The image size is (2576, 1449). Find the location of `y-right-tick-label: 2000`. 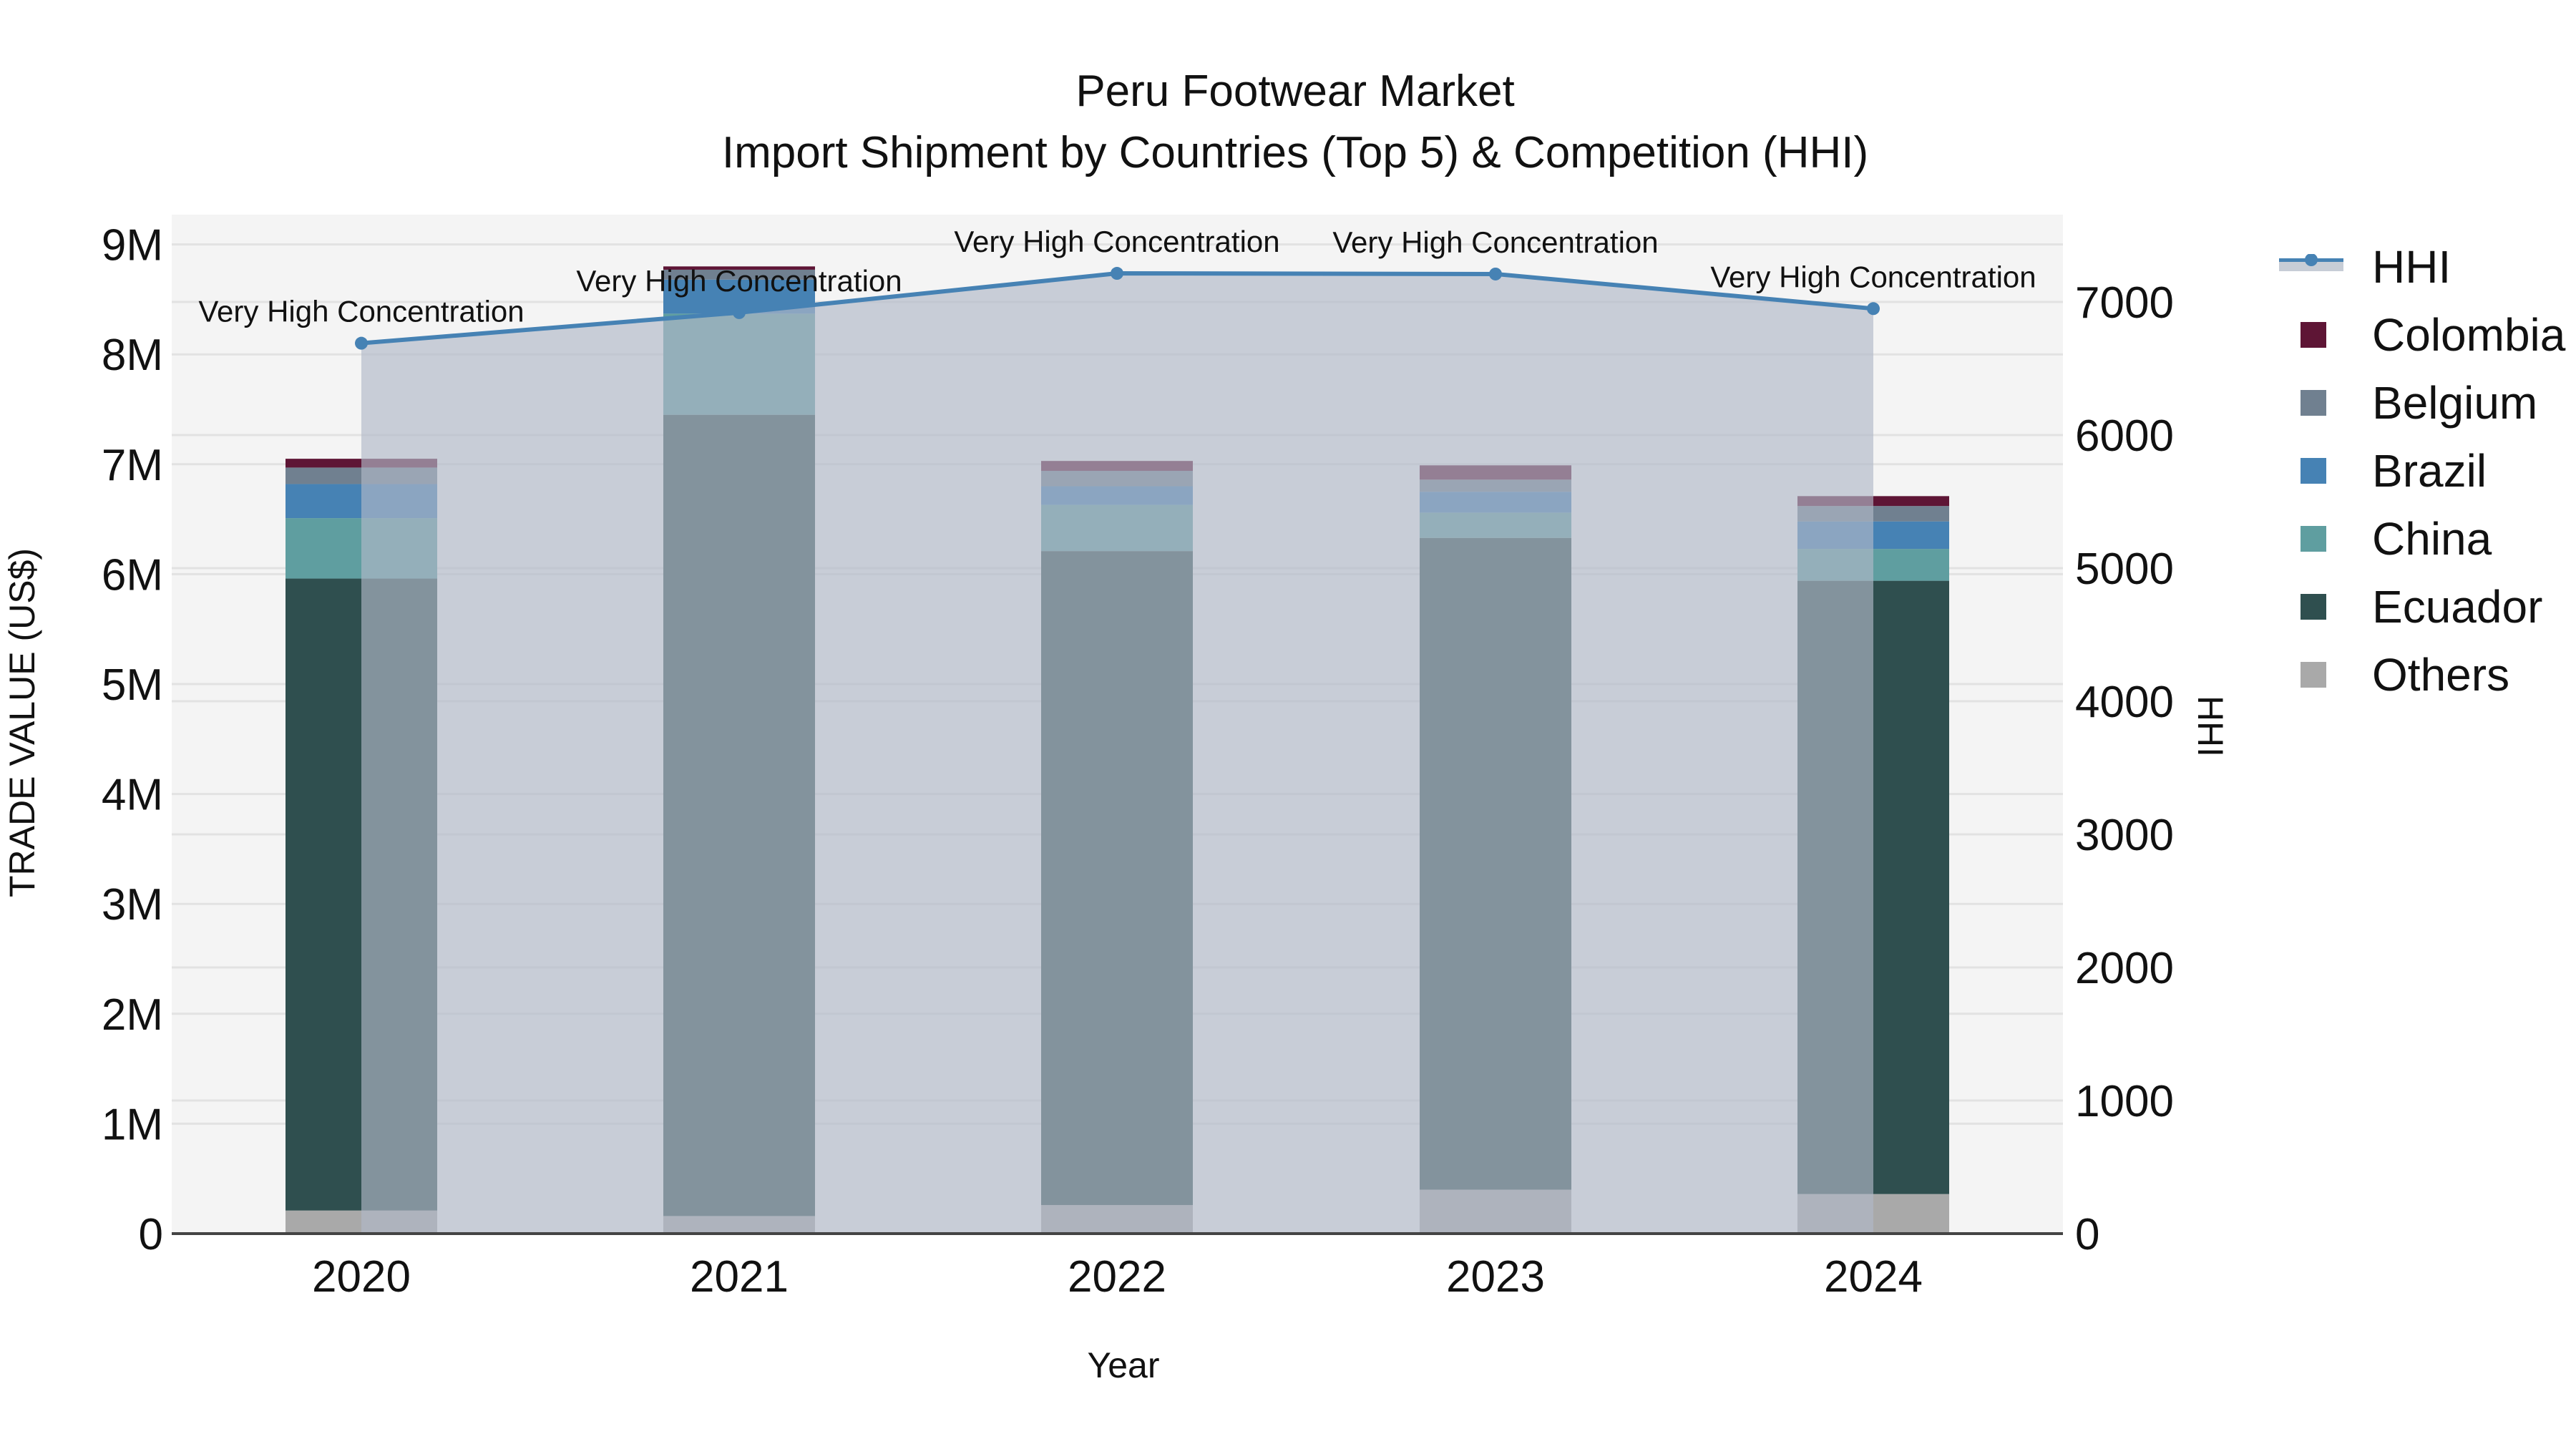

y-right-tick-label: 2000 is located at coordinates (2124, 968).